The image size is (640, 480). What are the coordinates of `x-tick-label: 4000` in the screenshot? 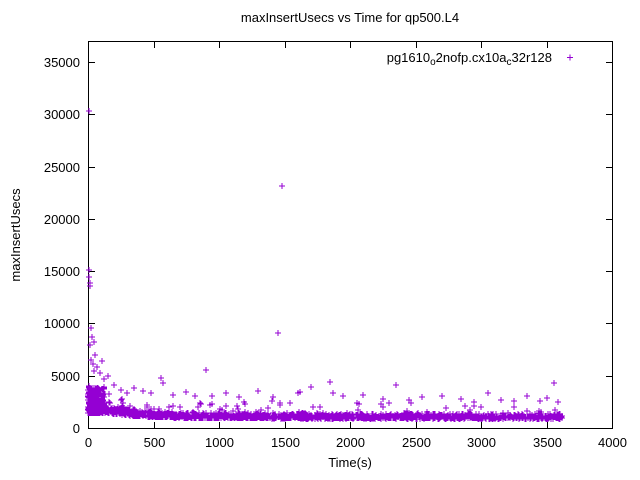 It's located at (612, 442).